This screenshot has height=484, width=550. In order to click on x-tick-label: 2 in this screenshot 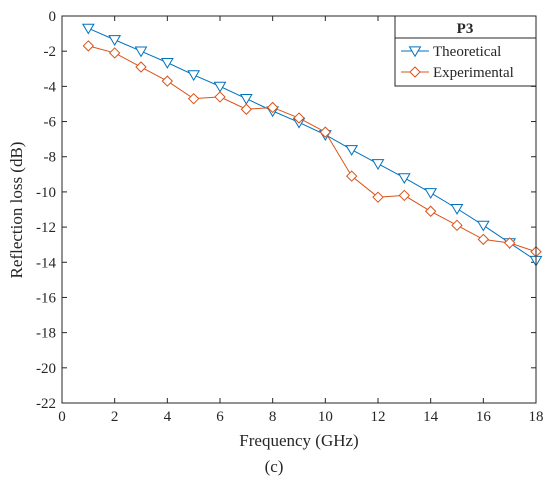, I will do `click(115, 417)`.